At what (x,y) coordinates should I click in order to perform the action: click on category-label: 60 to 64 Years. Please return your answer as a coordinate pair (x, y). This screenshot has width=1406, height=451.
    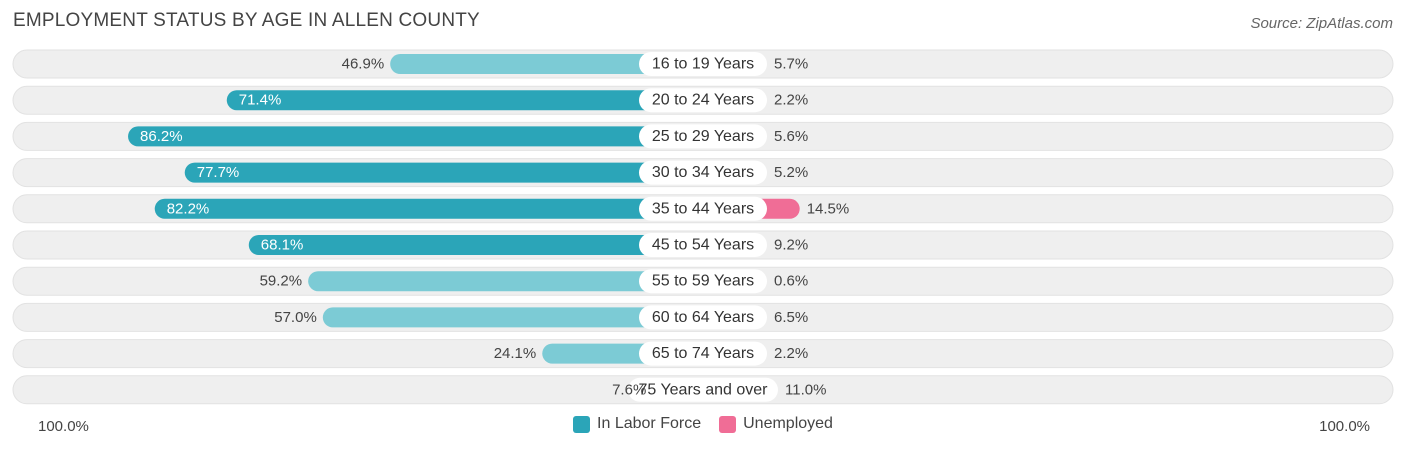
    Looking at the image, I should click on (703, 317).